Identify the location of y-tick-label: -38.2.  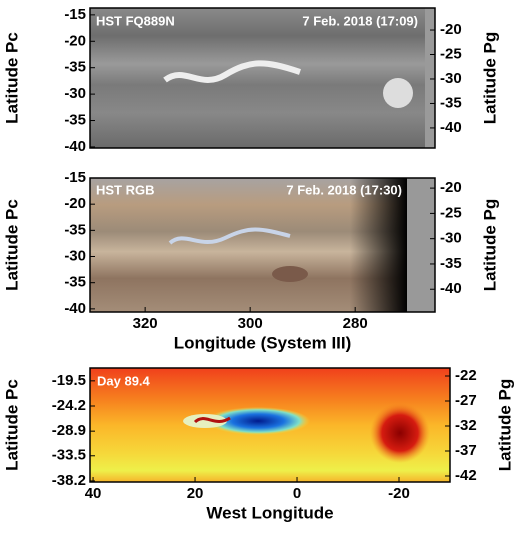
(69, 480).